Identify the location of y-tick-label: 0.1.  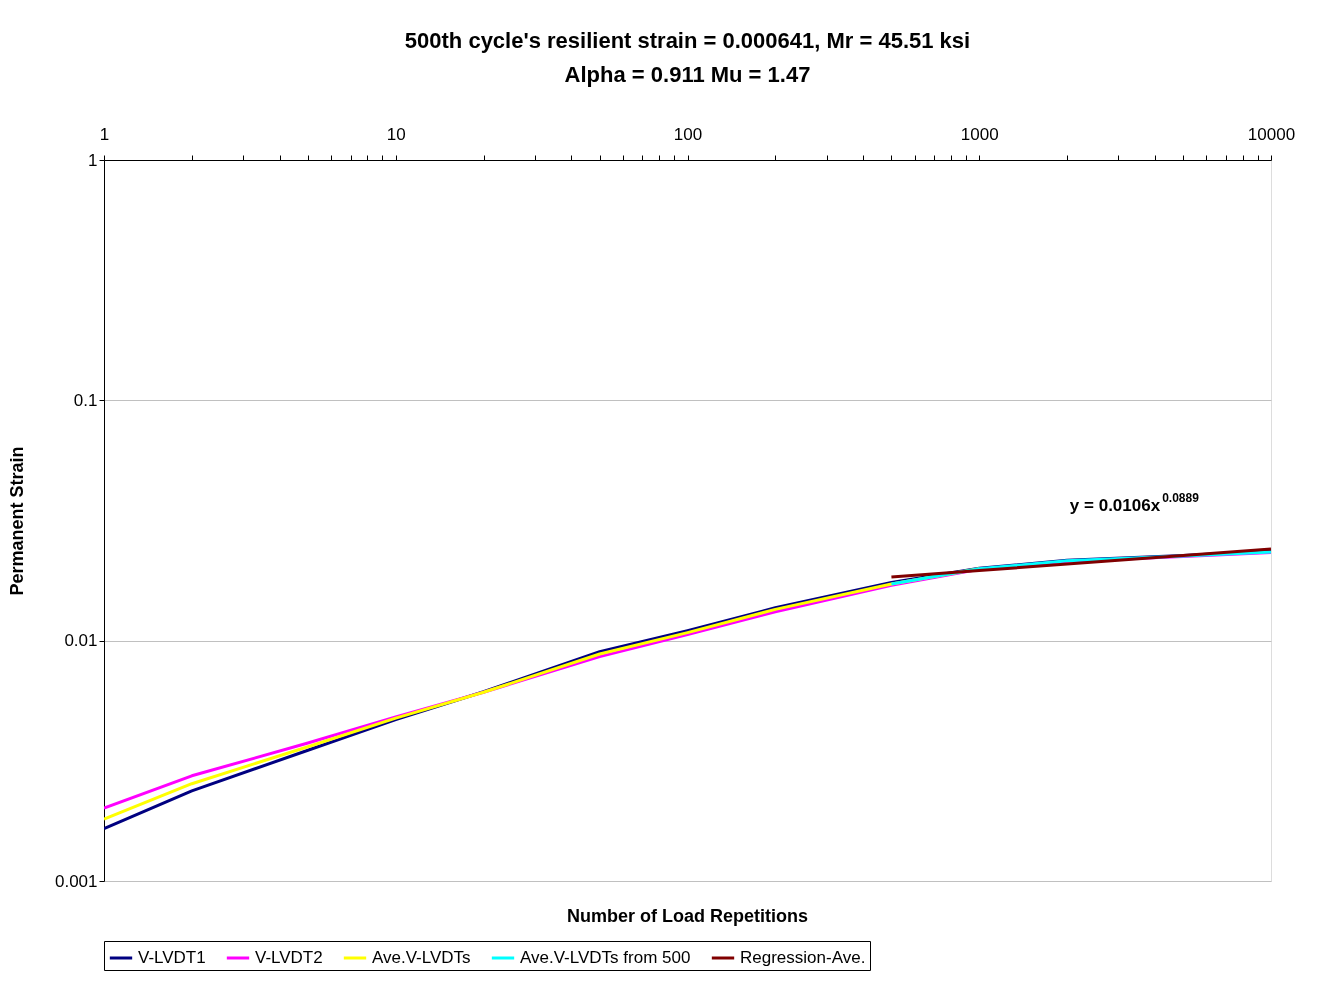
(85, 400).